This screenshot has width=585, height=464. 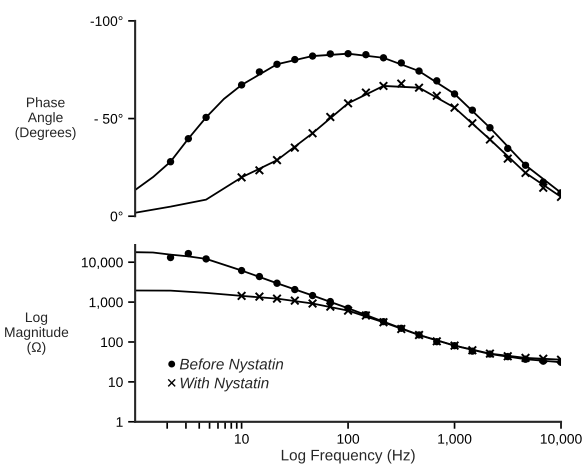 I want to click on y-tick-label: -100°, so click(x=106, y=21).